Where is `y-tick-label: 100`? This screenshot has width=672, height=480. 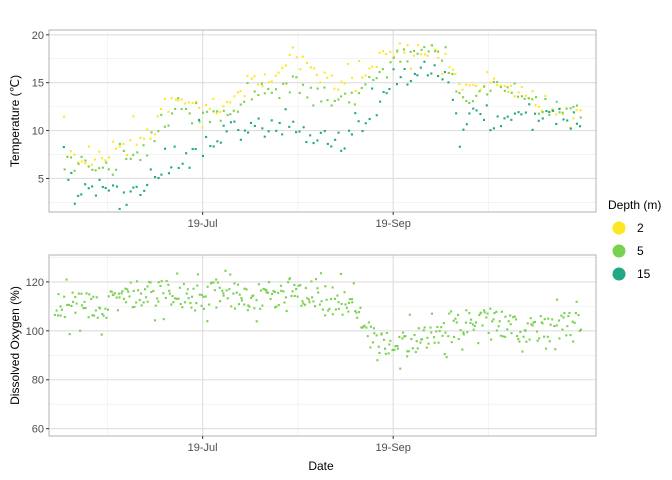 y-tick-label: 100 is located at coordinates (35, 332).